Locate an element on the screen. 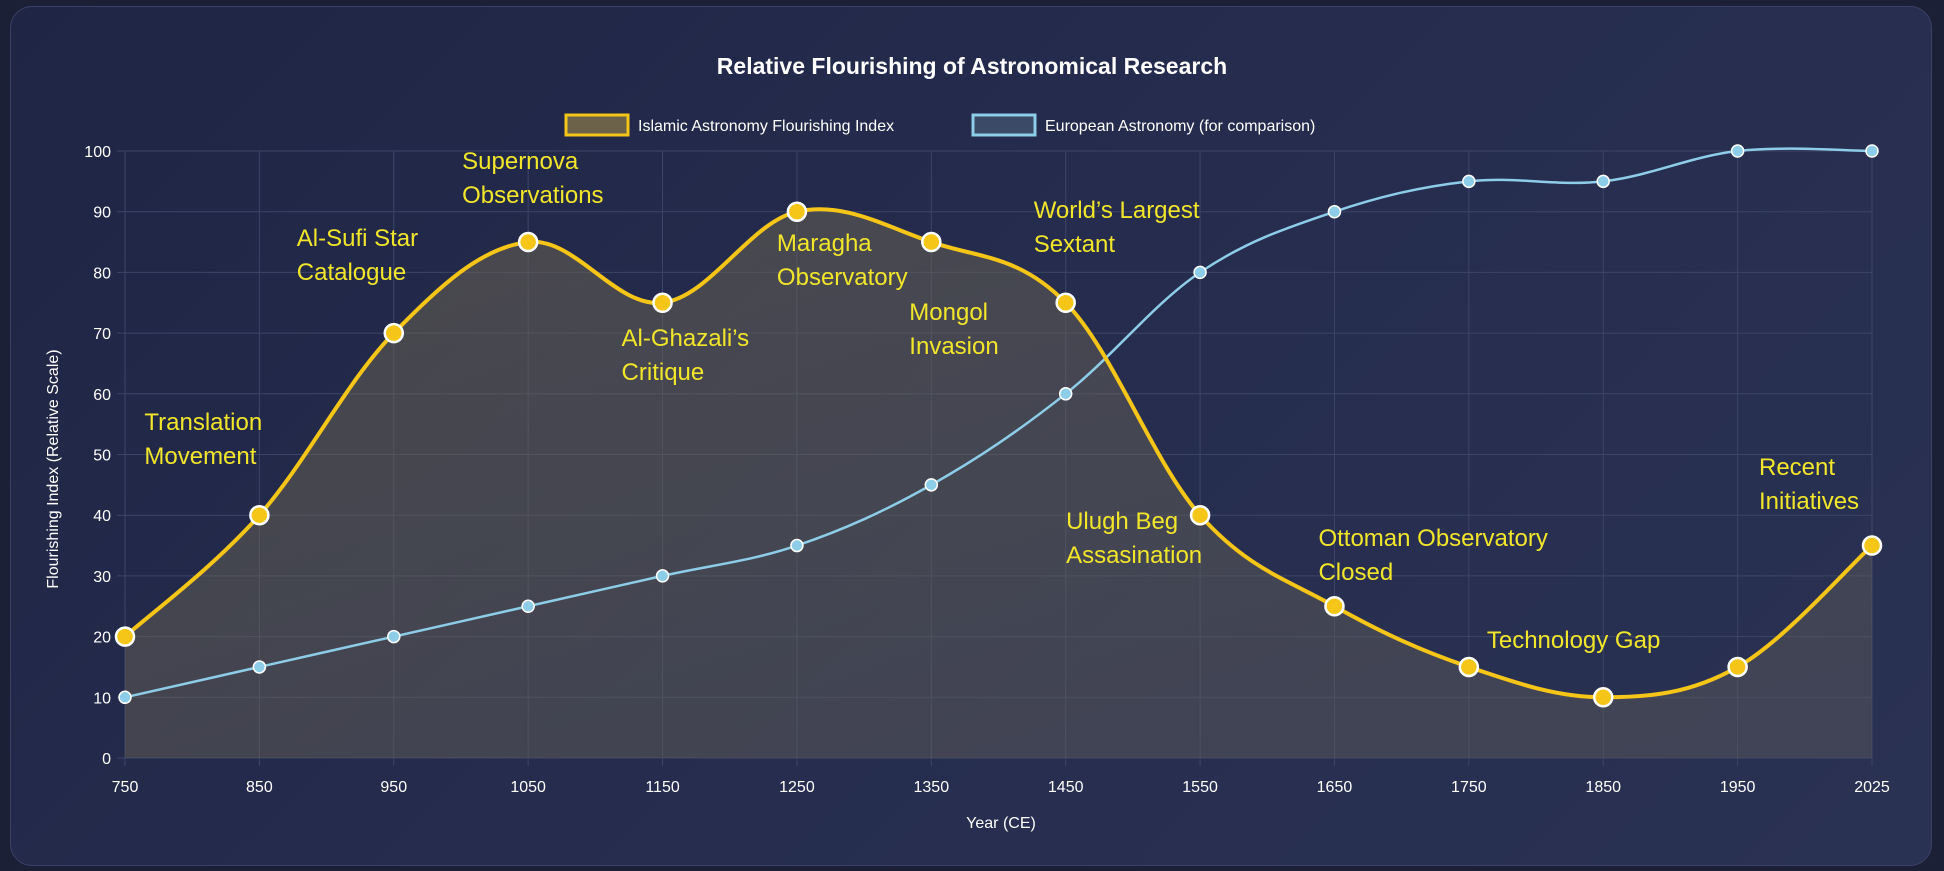 The image size is (1944, 871). x-tick-label: 1250 is located at coordinates (797, 787).